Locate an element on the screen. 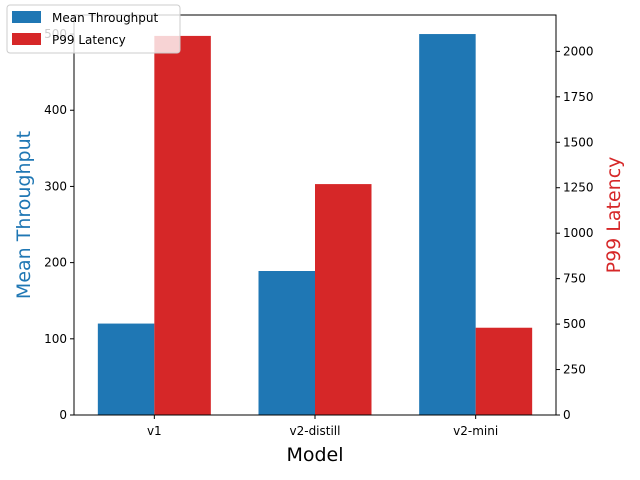 The width and height of the screenshot is (640, 480). y-right-tick-label: 1500 is located at coordinates (578, 142).